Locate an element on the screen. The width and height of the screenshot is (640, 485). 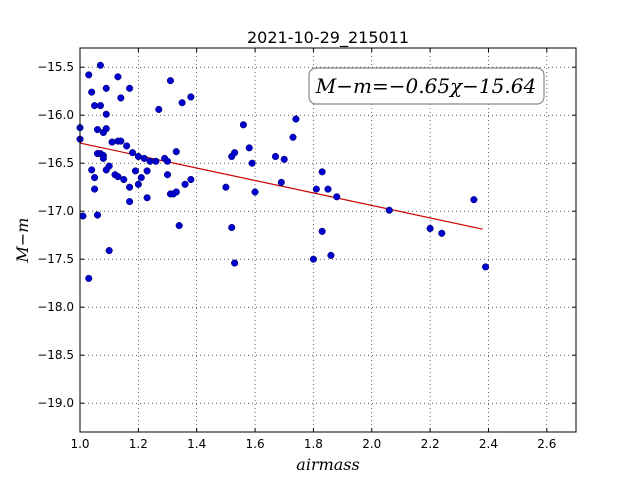
x-tick-label: 2.2 is located at coordinates (430, 444).